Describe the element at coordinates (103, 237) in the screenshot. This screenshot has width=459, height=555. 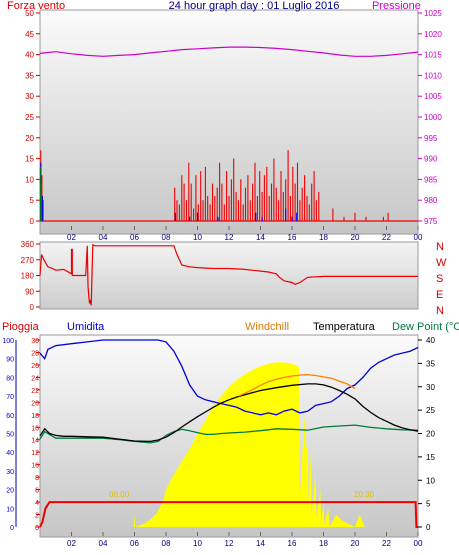
I see `wind-x-tick-label: 04` at that location.